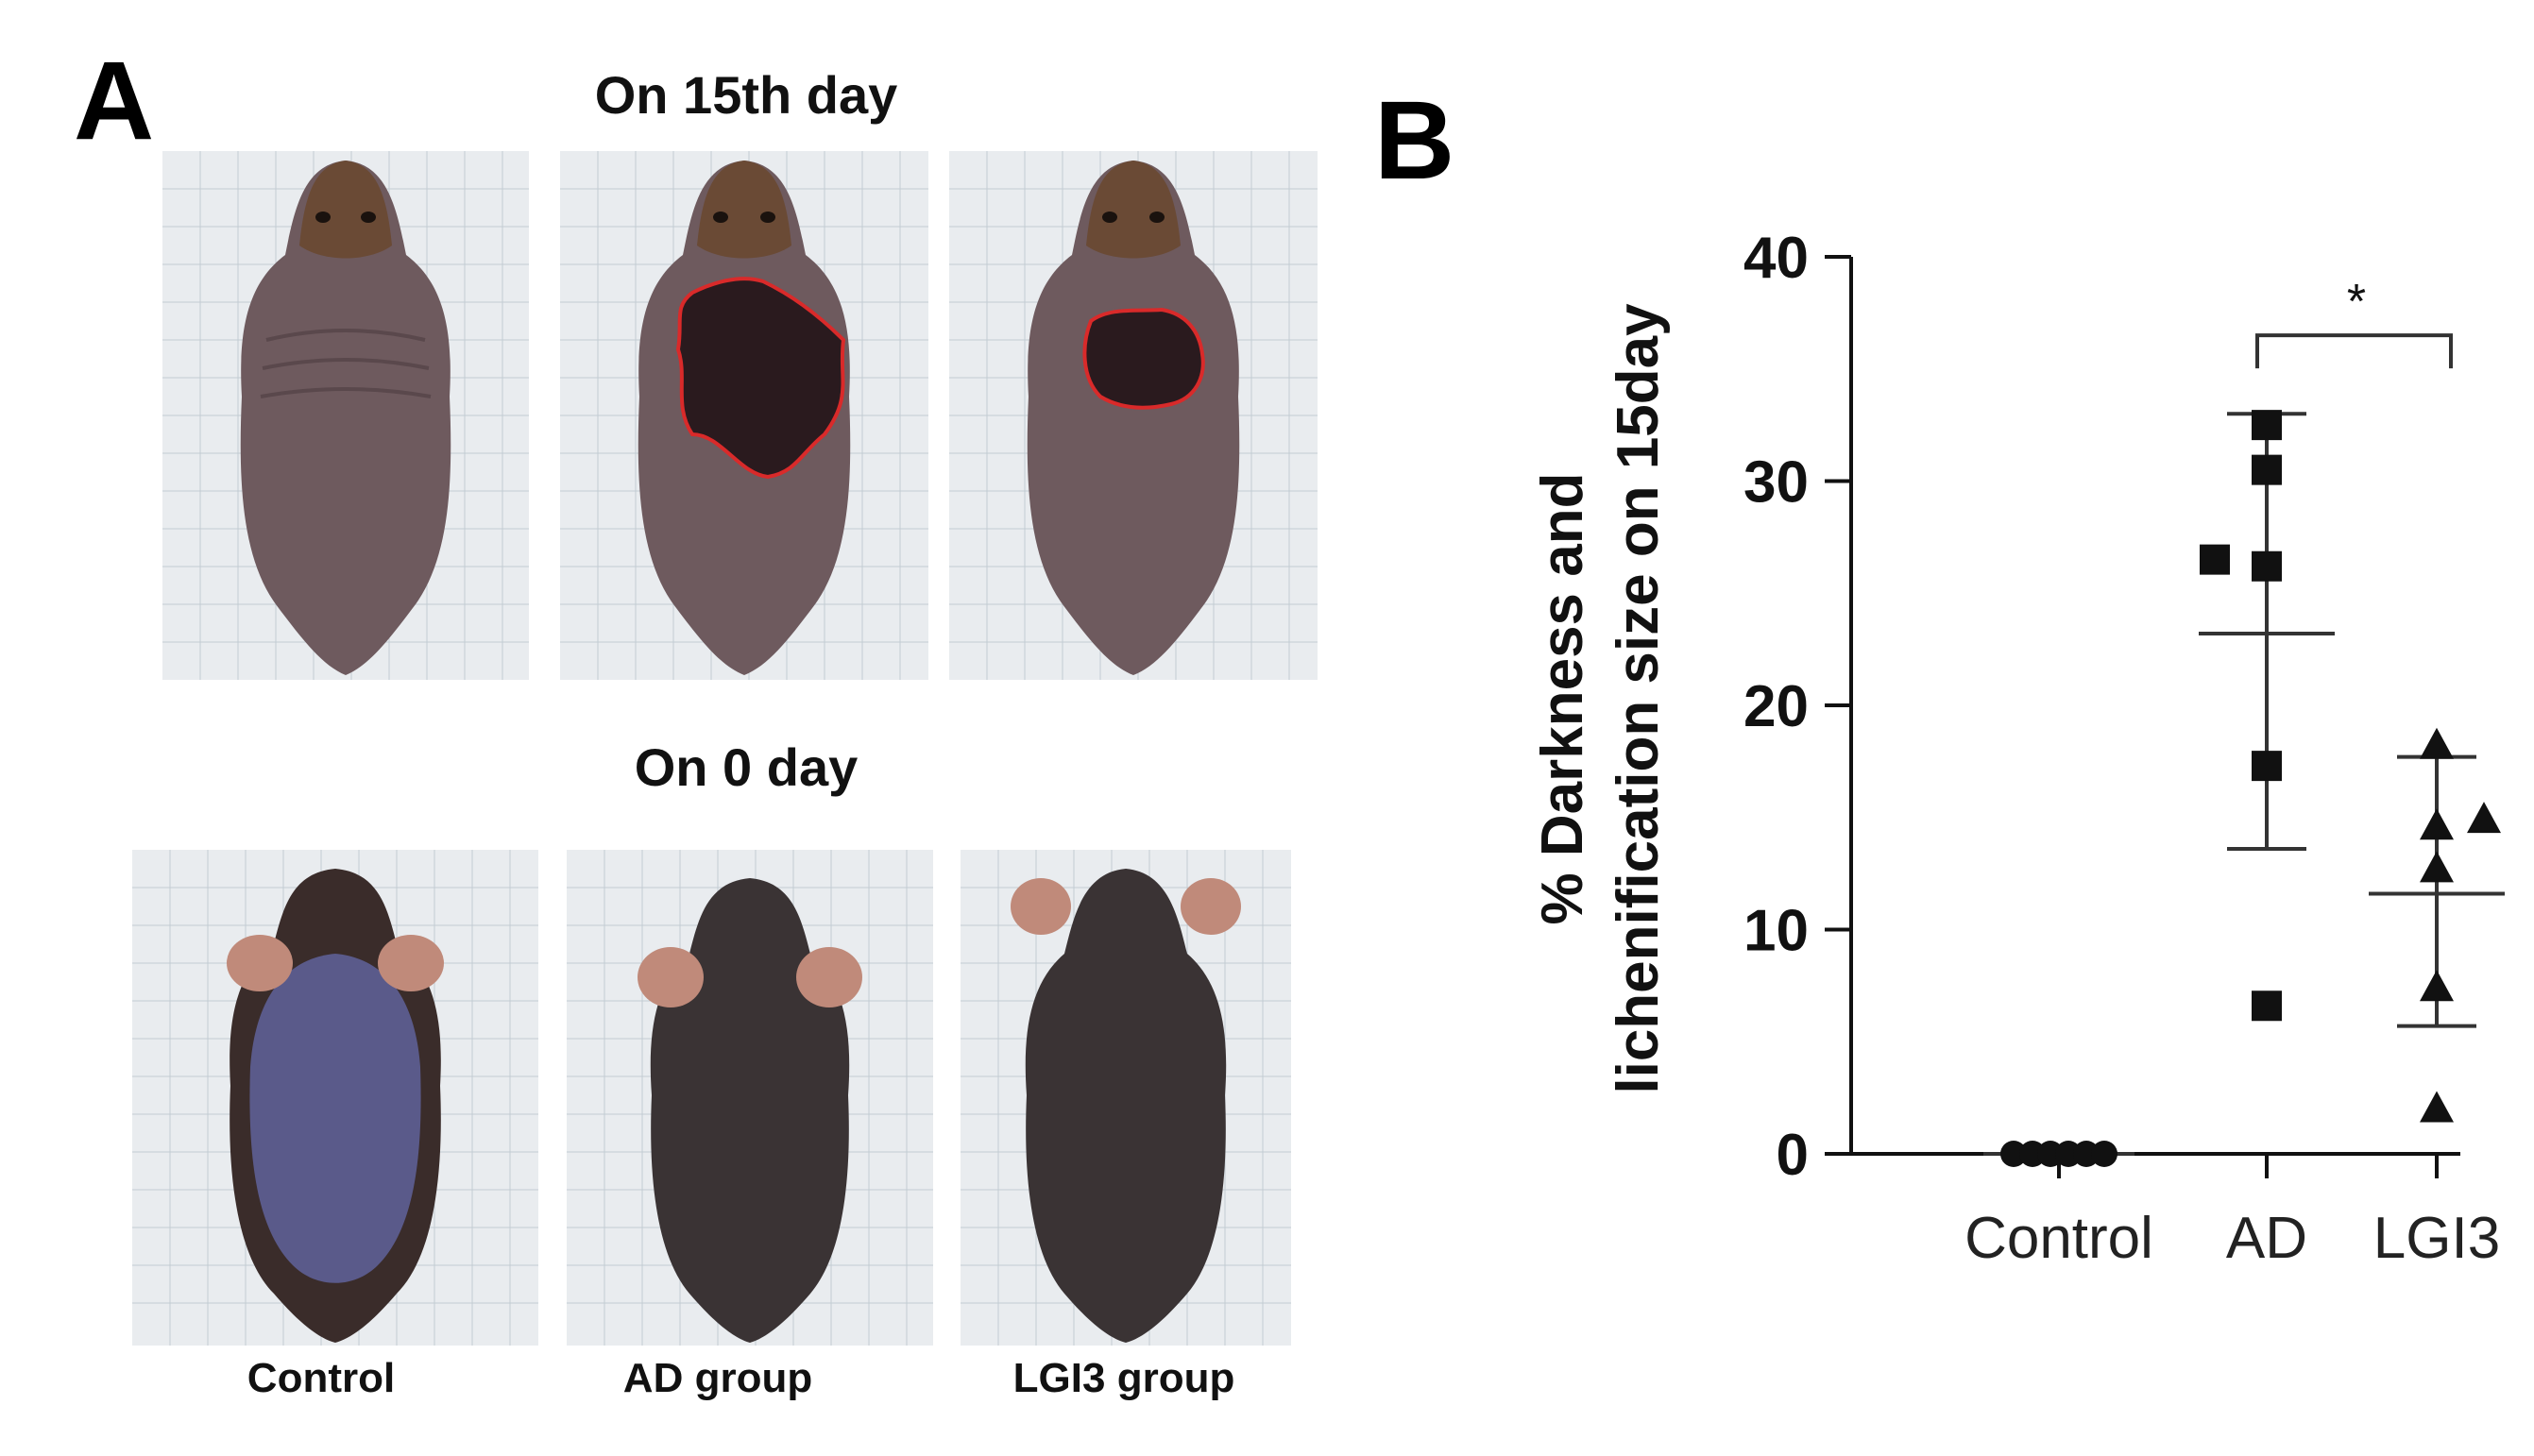 Image resolution: width=2534 pixels, height=1456 pixels. Describe the element at coordinates (746, 767) in the screenshot. I see `row-title-day0: On 0 day` at that location.